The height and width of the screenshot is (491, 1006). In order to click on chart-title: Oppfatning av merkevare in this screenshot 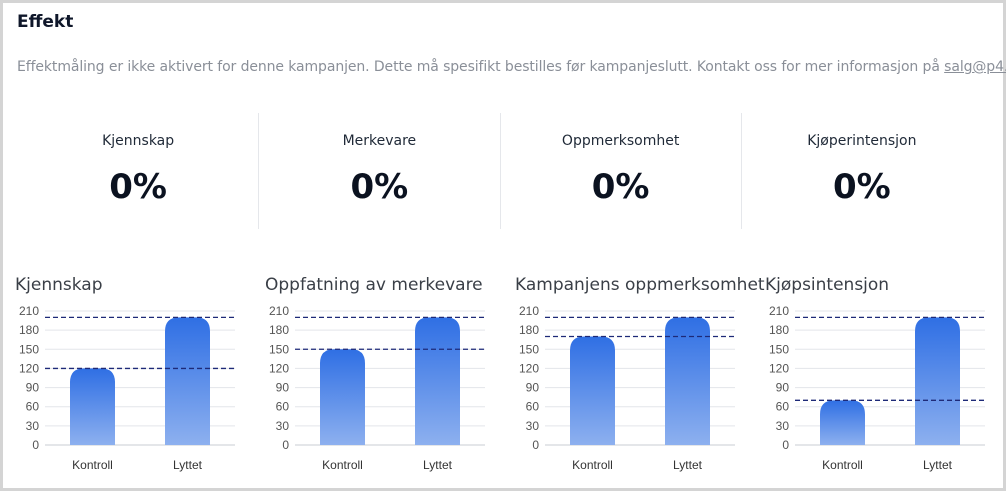, I will do `click(374, 285)`.